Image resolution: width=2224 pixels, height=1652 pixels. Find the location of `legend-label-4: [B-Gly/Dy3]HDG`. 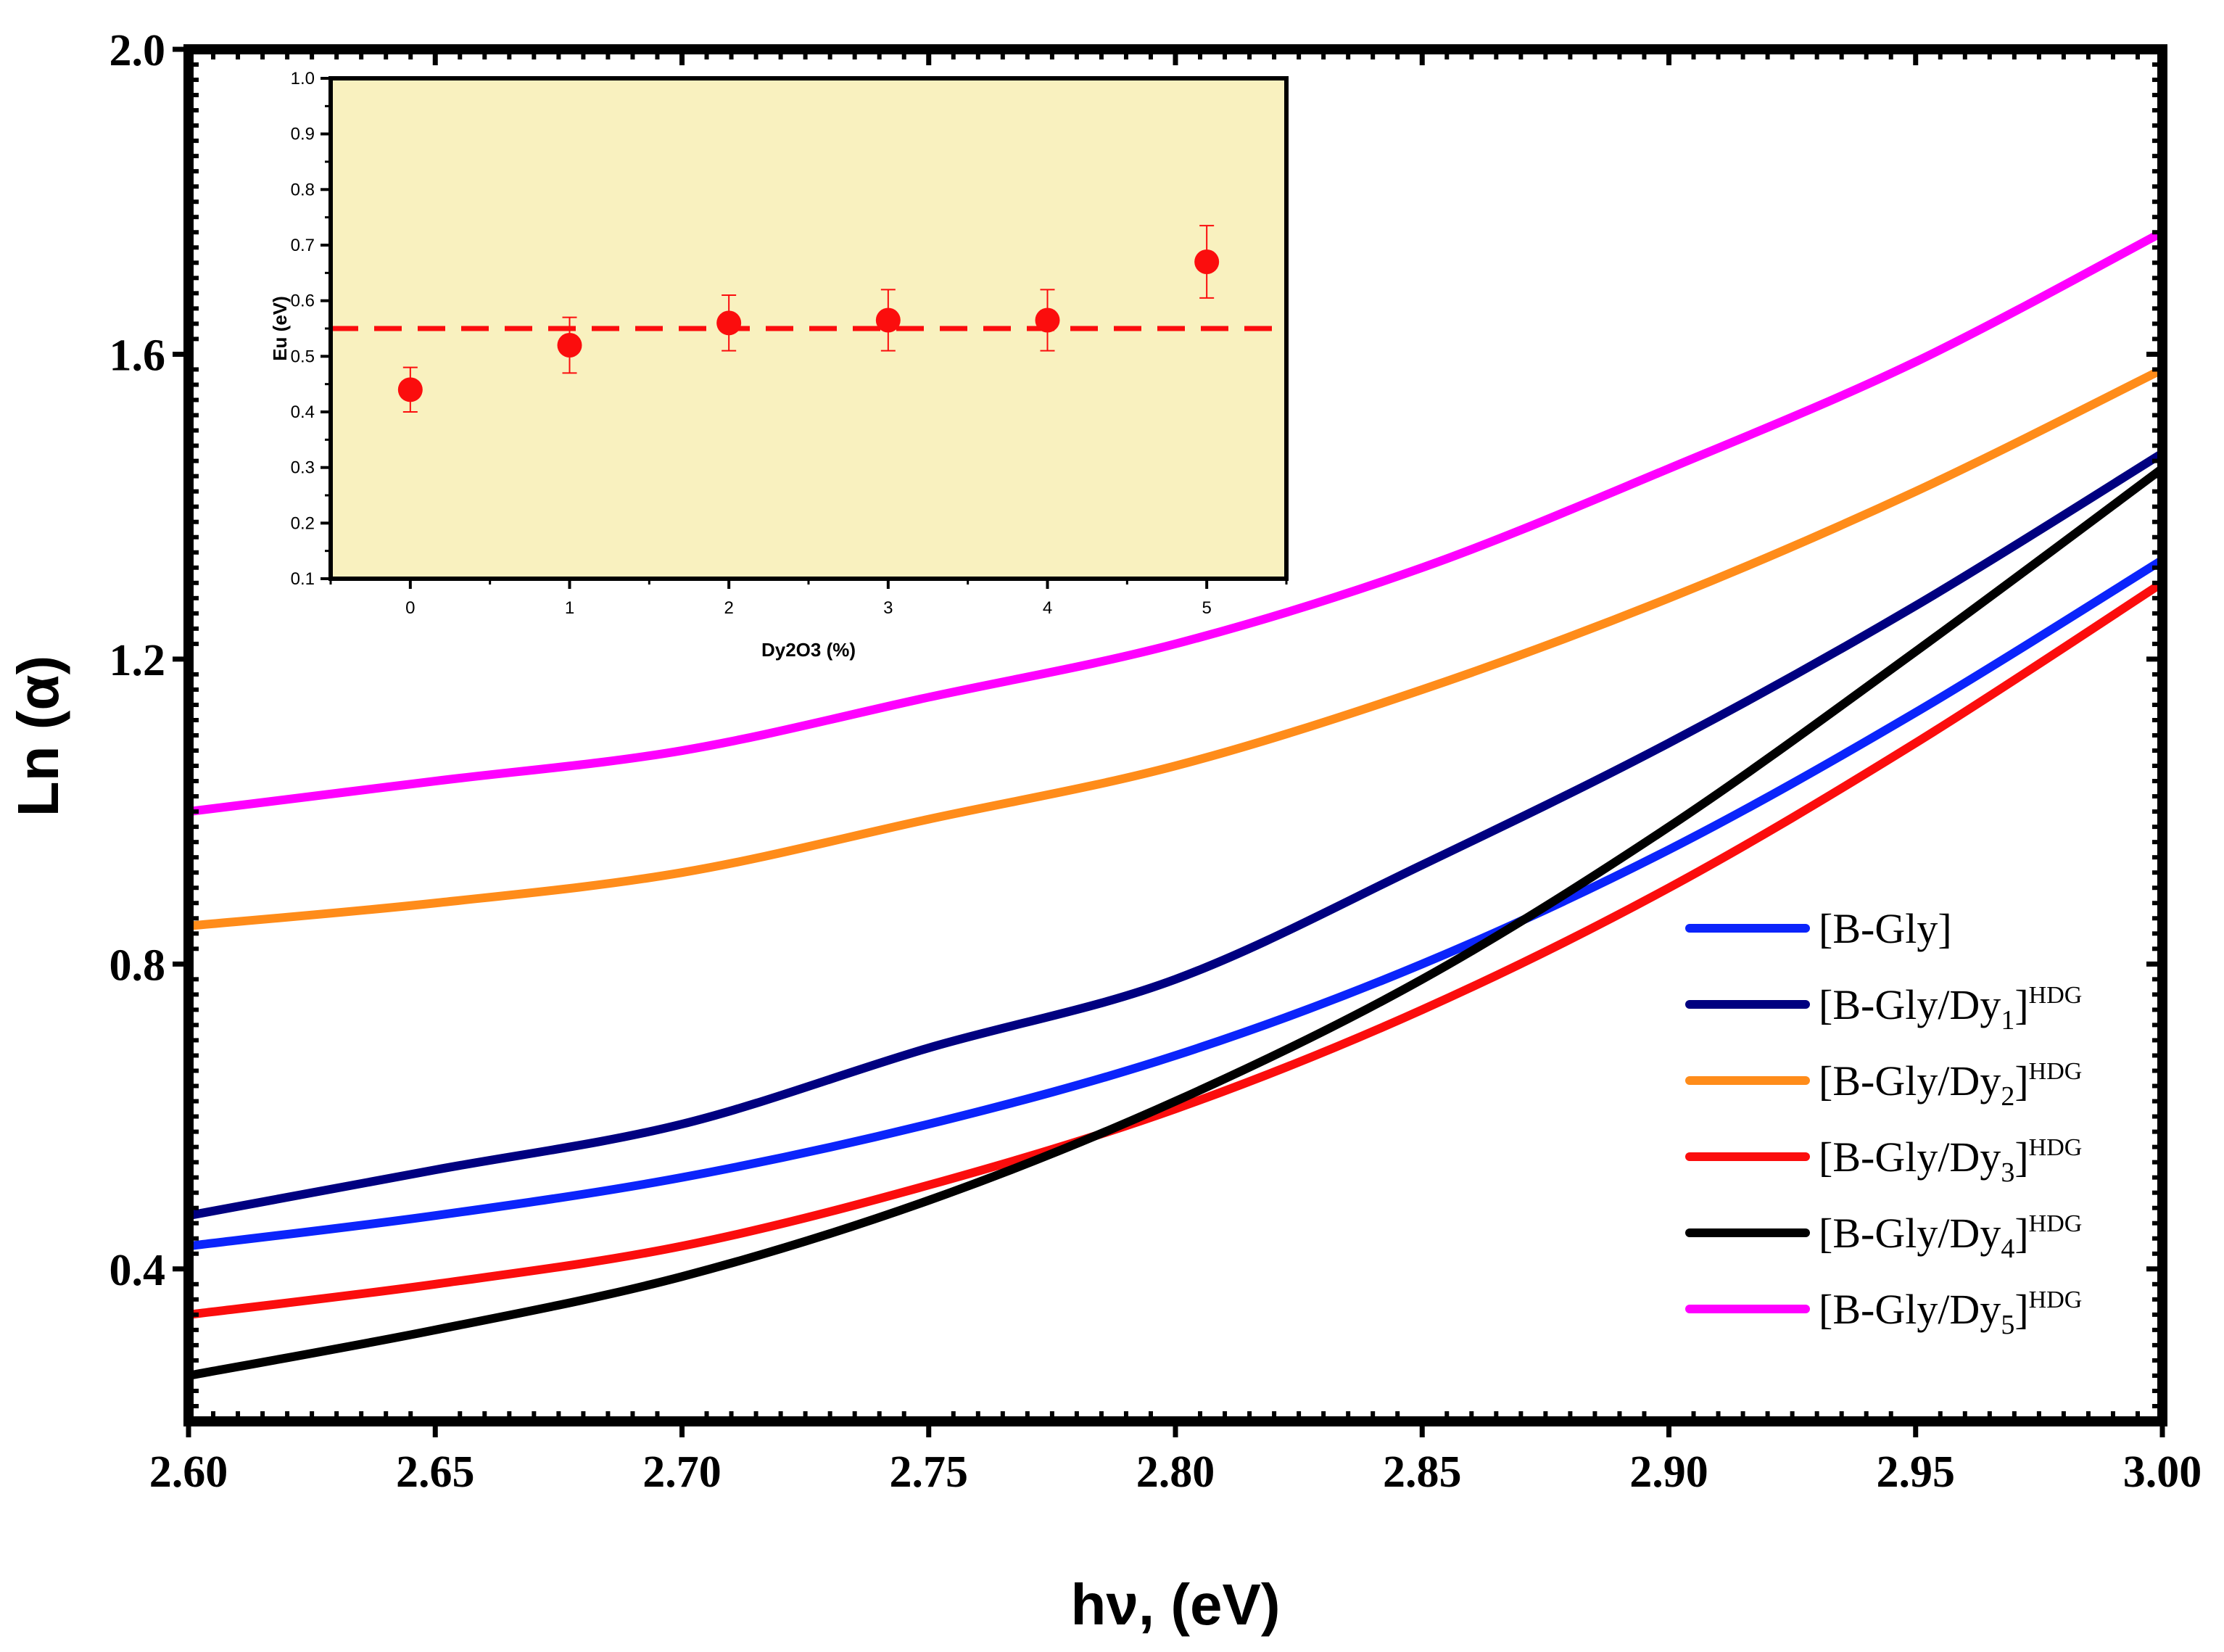

legend-label-4: [B-Gly/Dy3]HDG is located at coordinates (1950, 1160).